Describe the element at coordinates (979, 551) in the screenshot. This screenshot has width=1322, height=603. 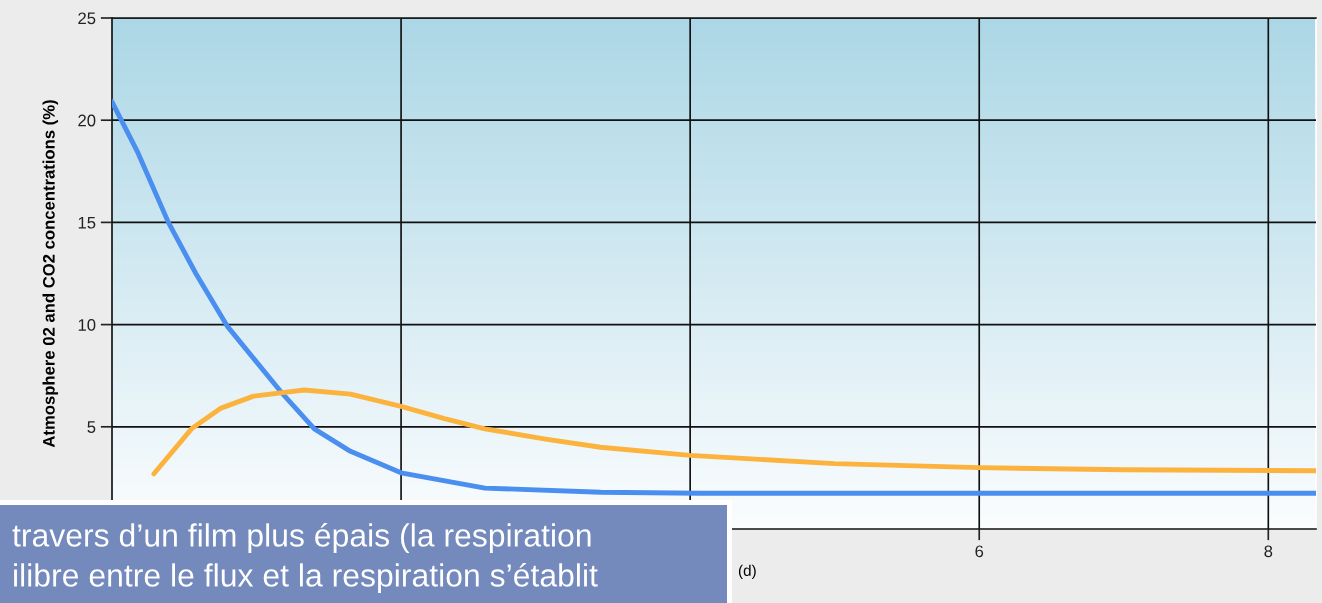
I see `x-tick-label: 6` at that location.